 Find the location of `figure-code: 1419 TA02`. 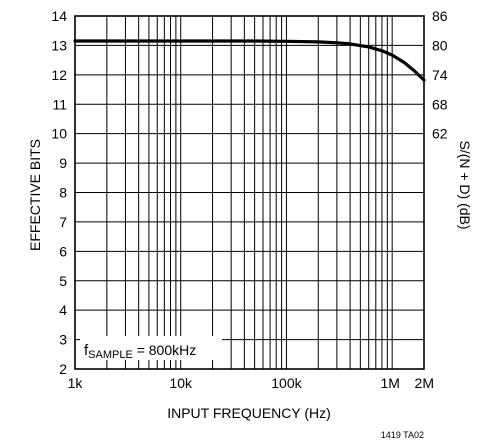

figure-code: 1419 TA02 is located at coordinates (402, 435).